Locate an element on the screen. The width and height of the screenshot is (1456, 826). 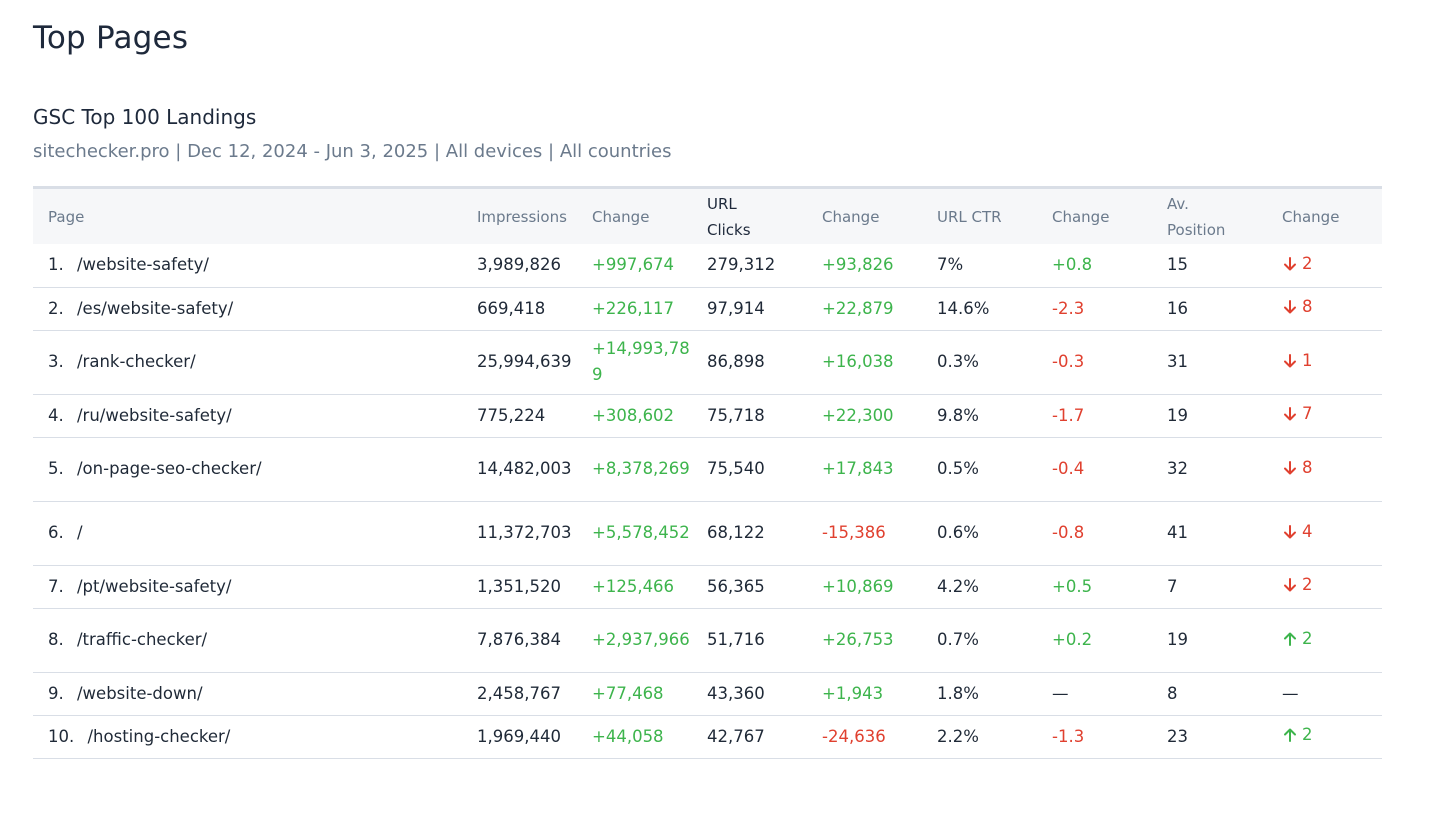
impressions-cell: 14,482,003 is located at coordinates (519, 469).